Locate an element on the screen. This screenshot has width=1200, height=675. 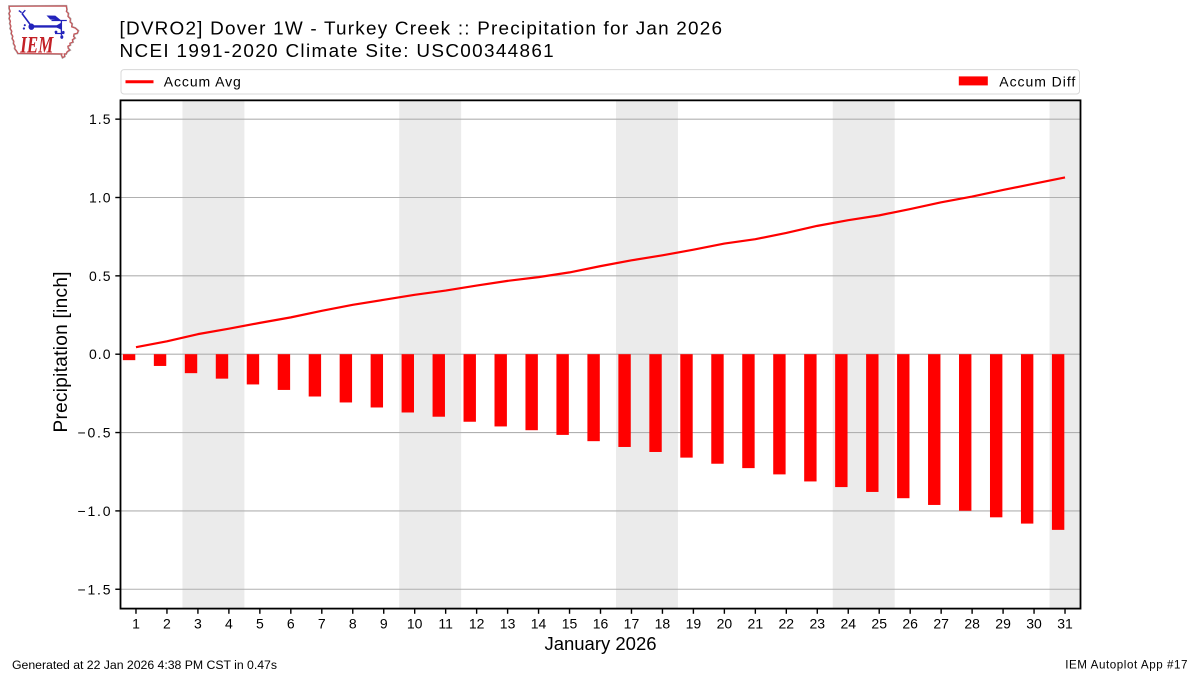
svg-text: 30 is located at coordinates (1034, 624).